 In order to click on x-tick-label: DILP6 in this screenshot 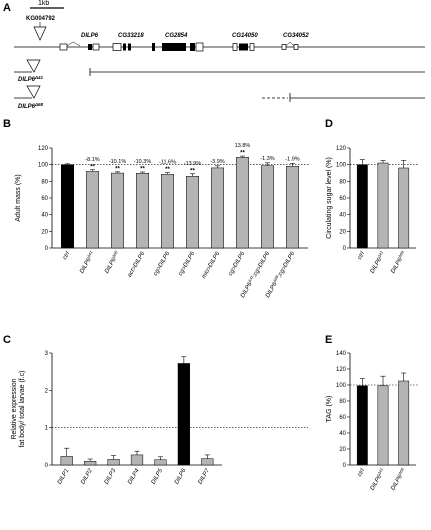, I will do `click(181, 476)`.